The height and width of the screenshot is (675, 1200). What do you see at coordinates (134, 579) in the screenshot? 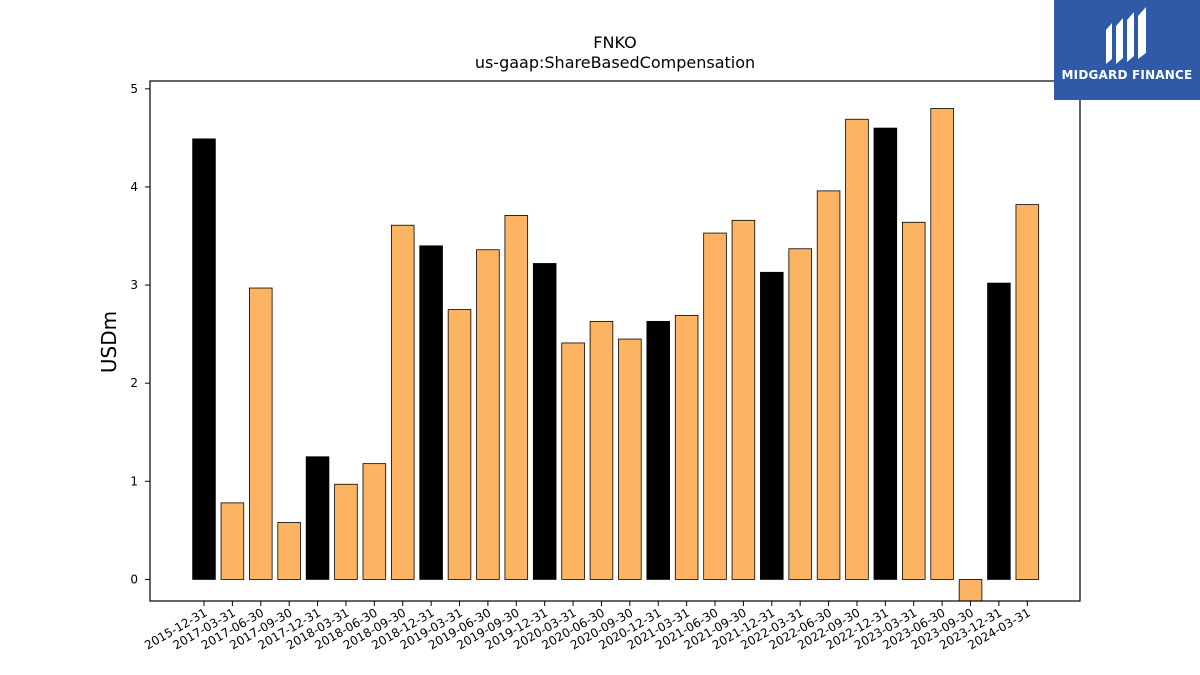
I see `y-tick-label: 0` at bounding box center [134, 579].